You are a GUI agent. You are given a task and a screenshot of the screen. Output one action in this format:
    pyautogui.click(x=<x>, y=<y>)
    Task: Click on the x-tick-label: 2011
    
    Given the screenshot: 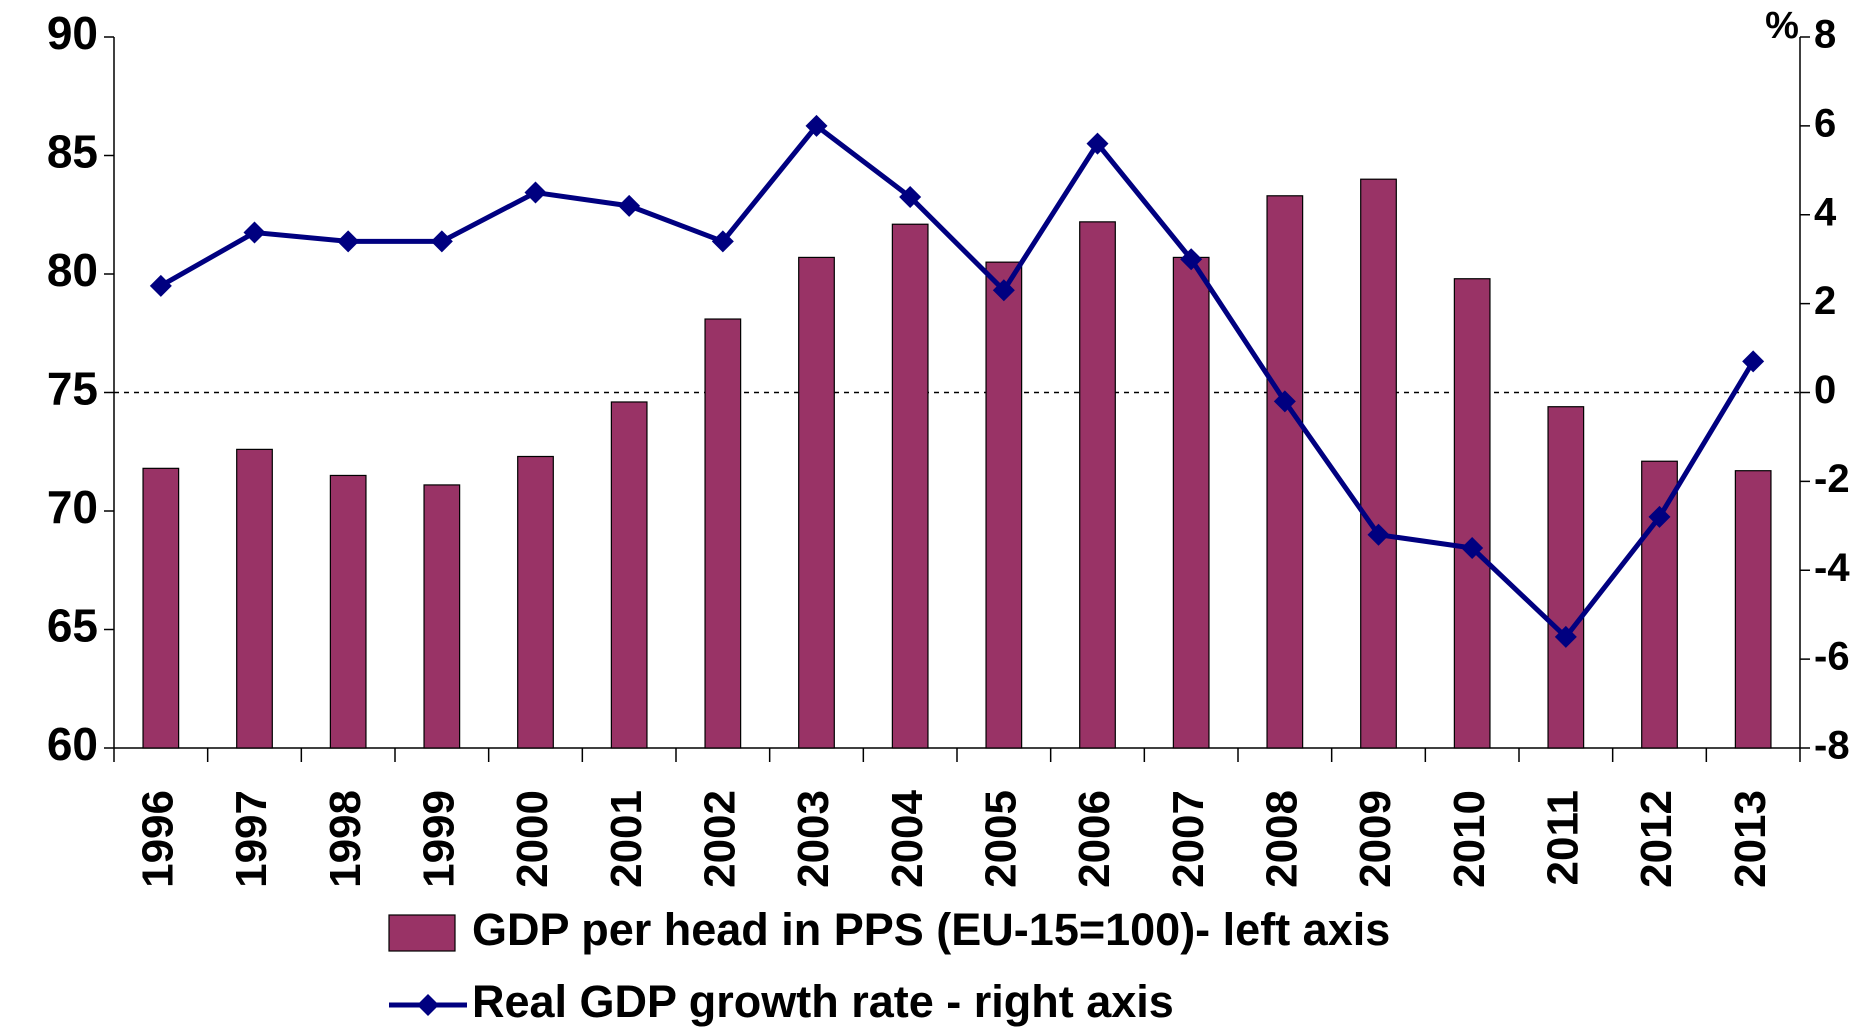 What is the action you would take?
    pyautogui.click(x=1562, y=837)
    